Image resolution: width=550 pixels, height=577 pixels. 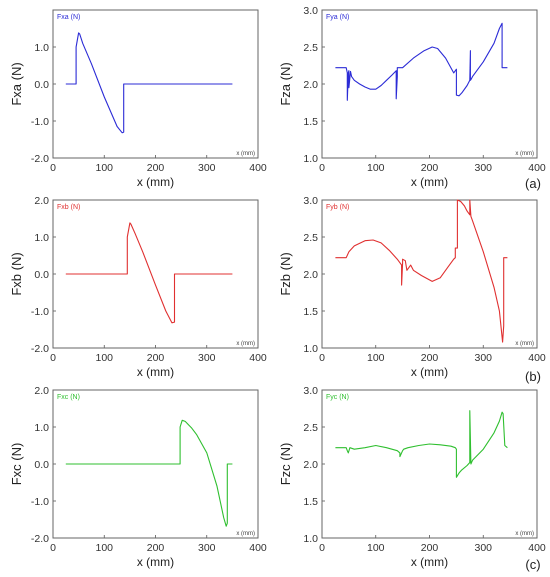 What do you see at coordinates (16, 464) in the screenshot?
I see `y-axis-label: Fxc (N)` at bounding box center [16, 464].